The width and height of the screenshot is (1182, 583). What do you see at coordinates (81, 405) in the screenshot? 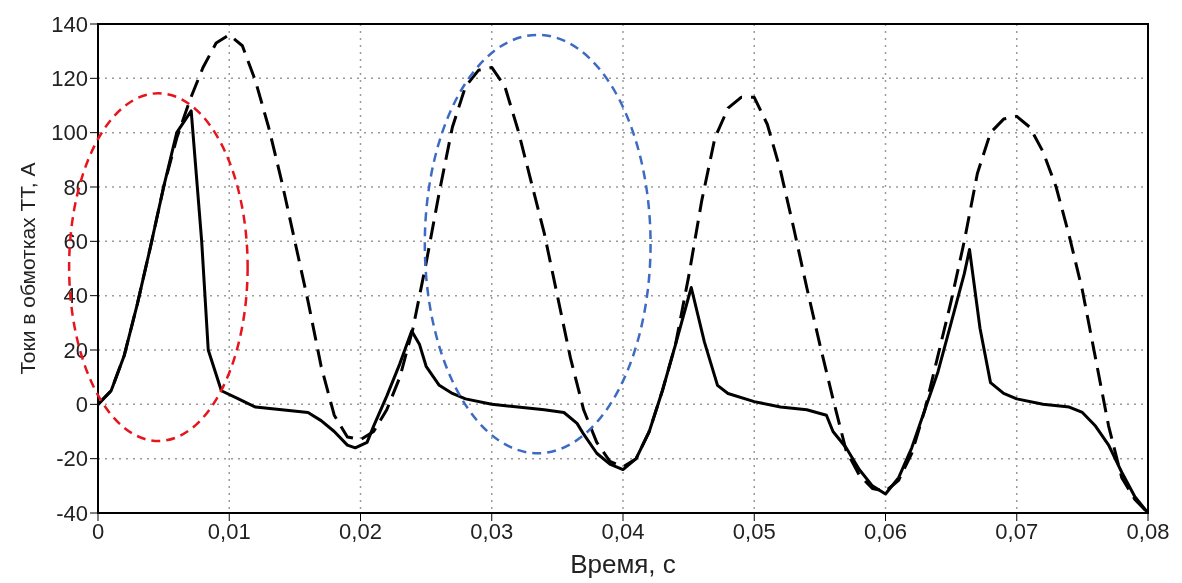
I see `y-tick-label: 0` at bounding box center [81, 405].